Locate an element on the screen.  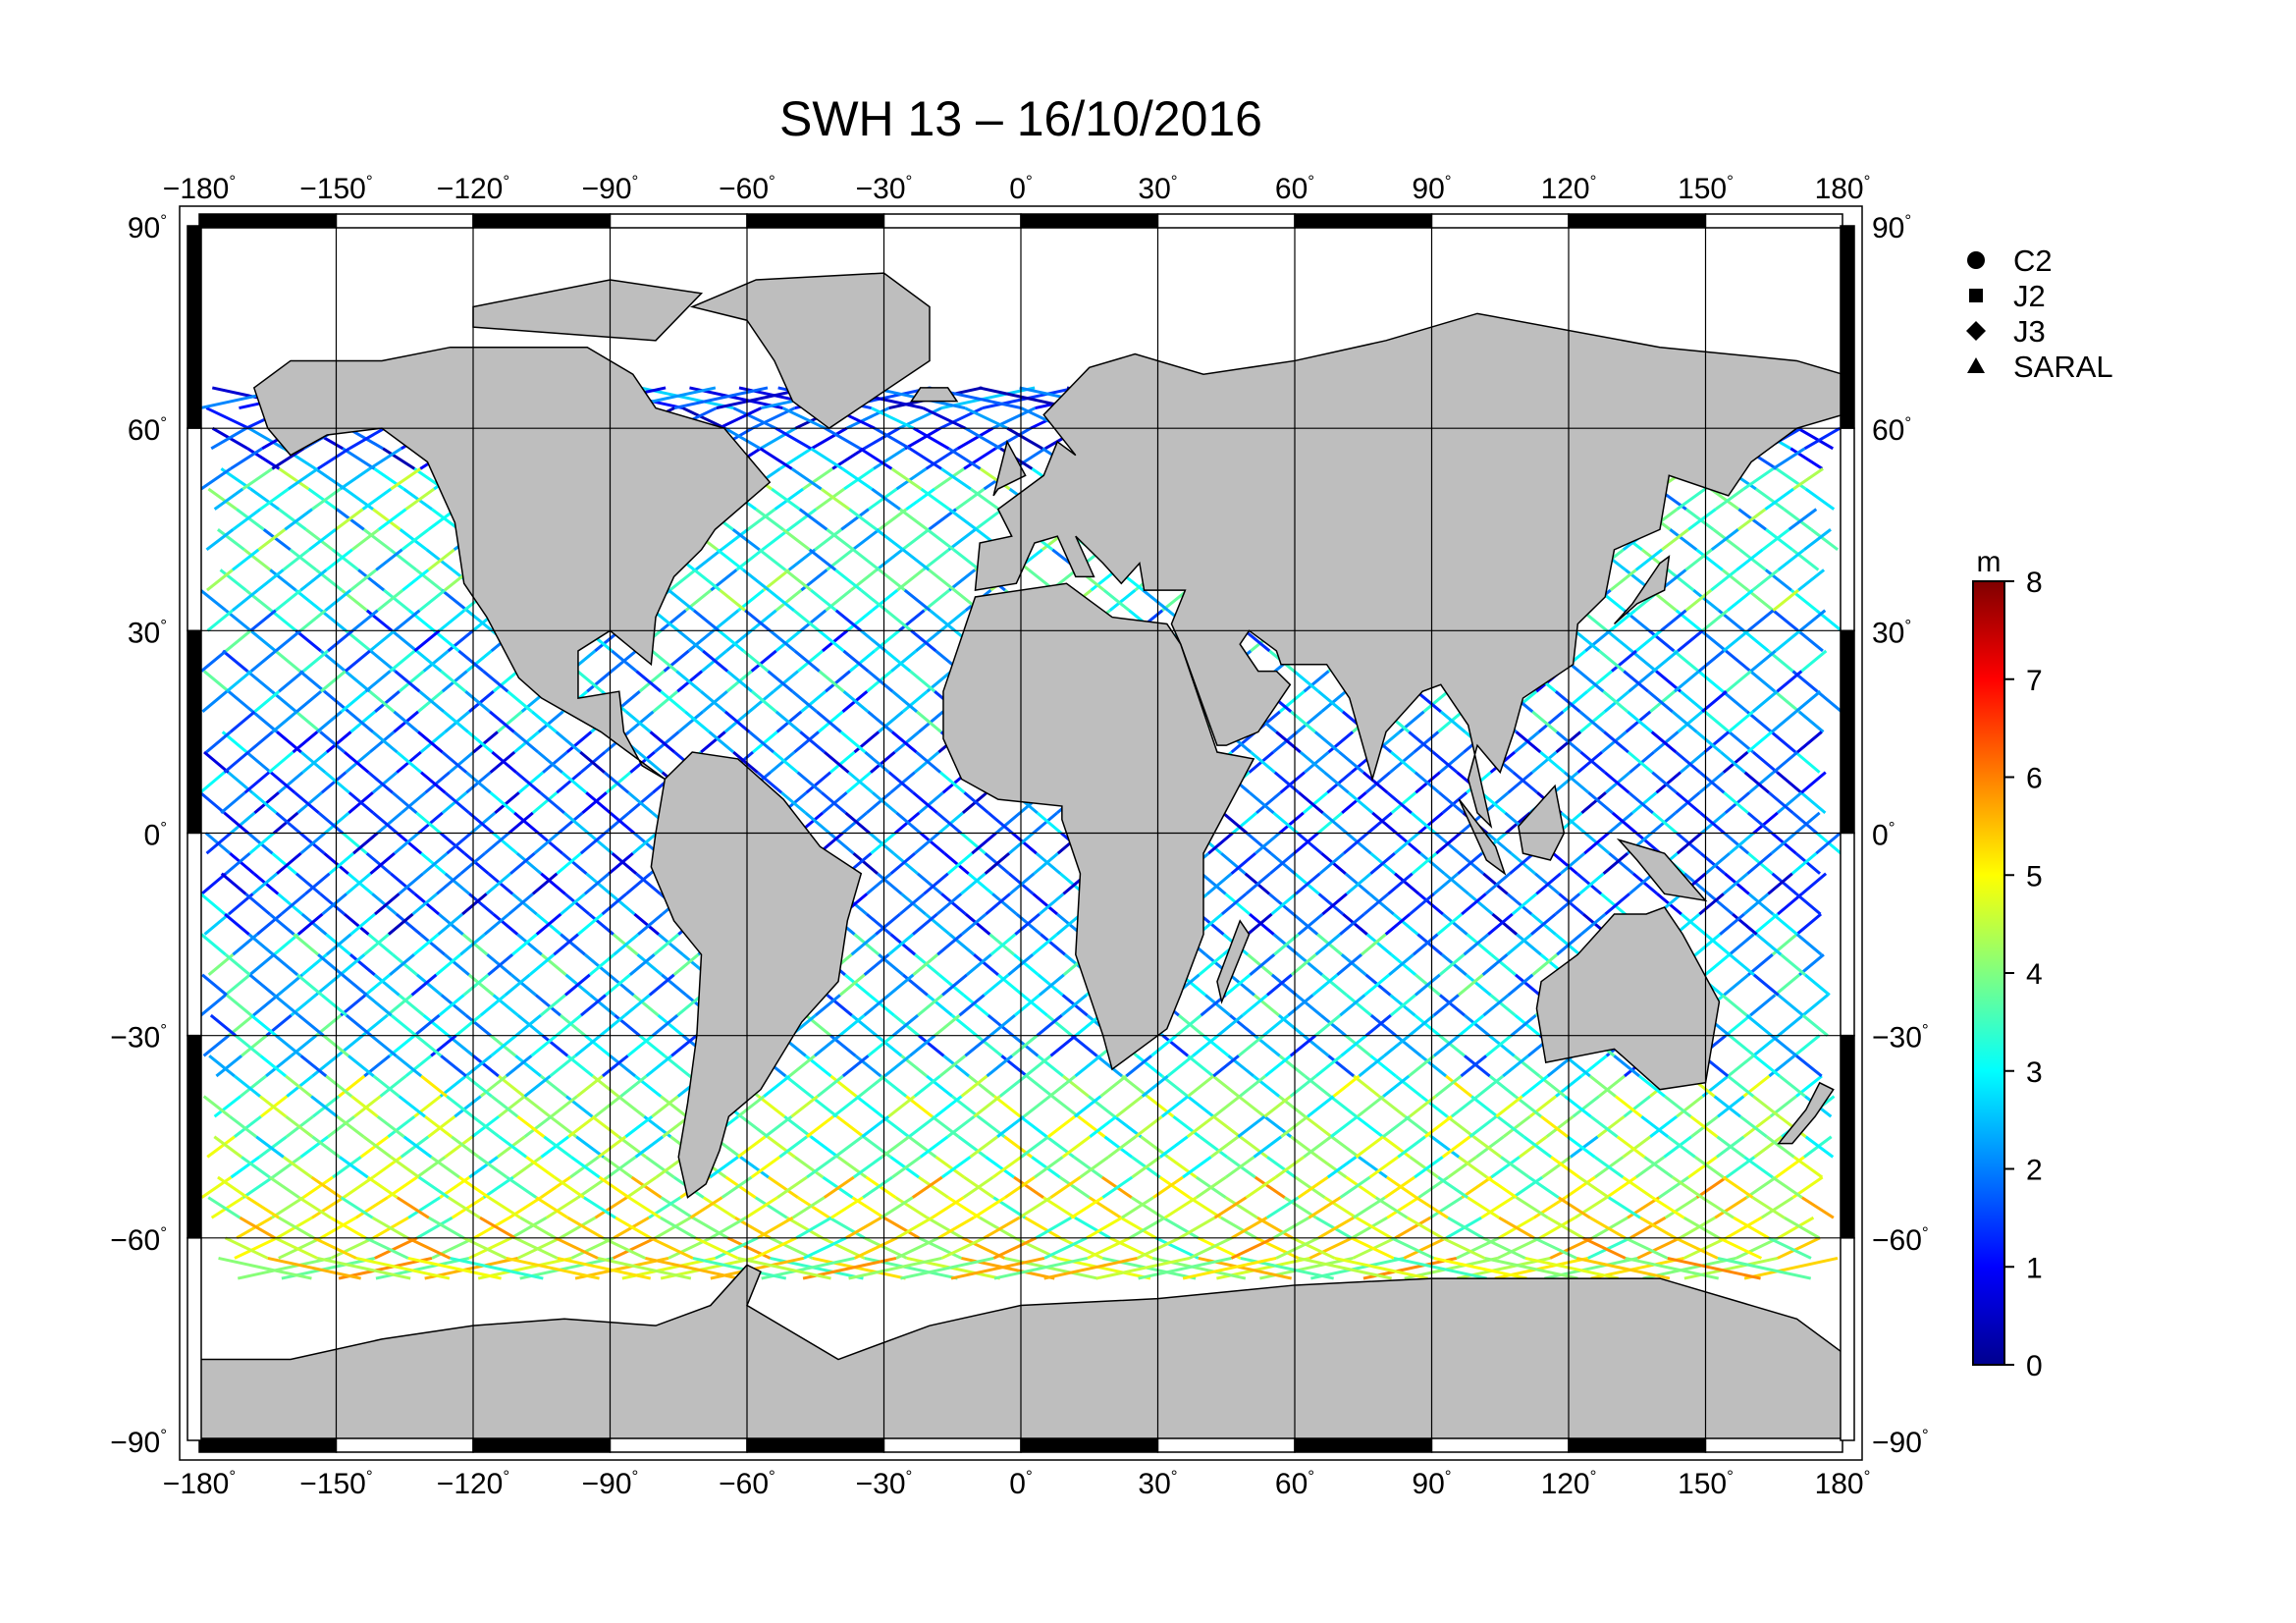
lat-tick-label-left: 0° is located at coordinates (156, 835).